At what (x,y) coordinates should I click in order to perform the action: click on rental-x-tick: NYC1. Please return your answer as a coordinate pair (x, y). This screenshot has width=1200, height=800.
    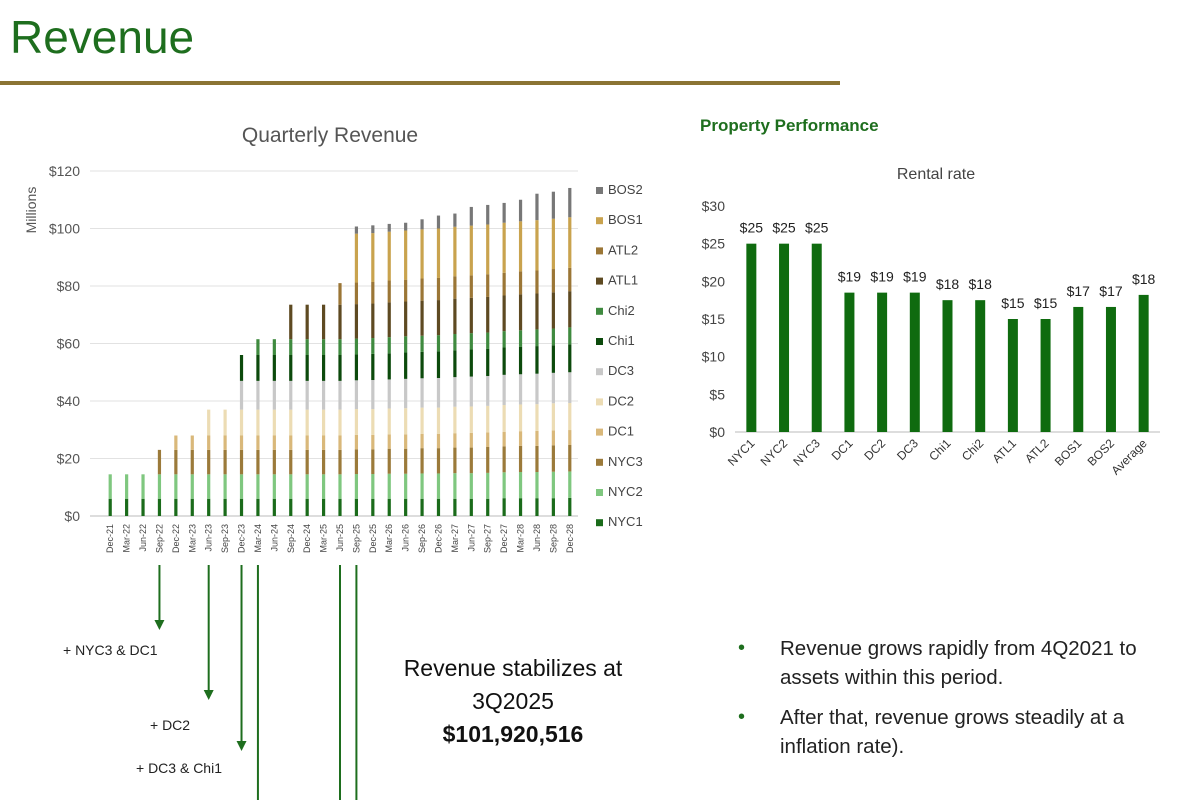
    Looking at the image, I should click on (741, 452).